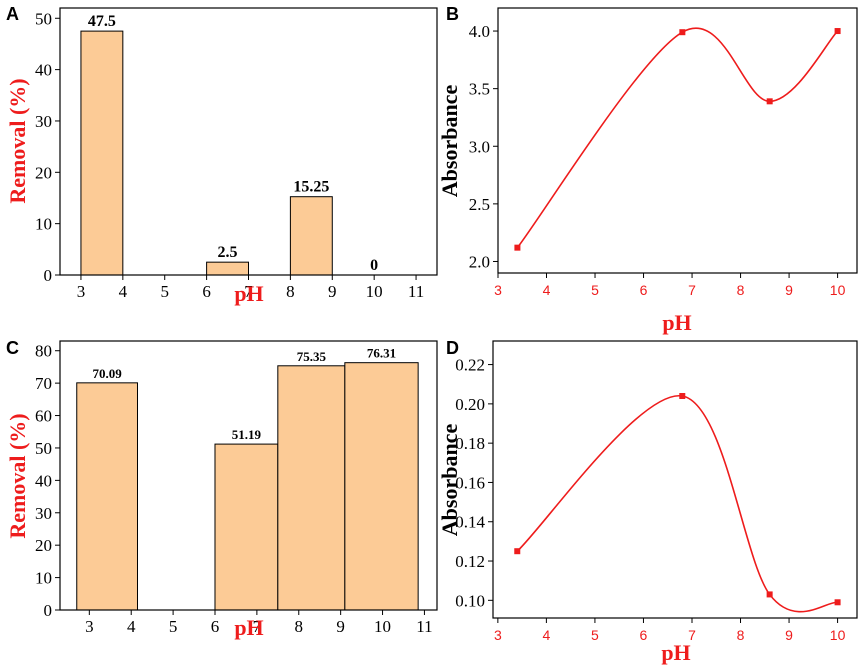 This screenshot has height=670, width=865. What do you see at coordinates (43, 383) in the screenshot?
I see `y-tick-label: 70` at bounding box center [43, 383].